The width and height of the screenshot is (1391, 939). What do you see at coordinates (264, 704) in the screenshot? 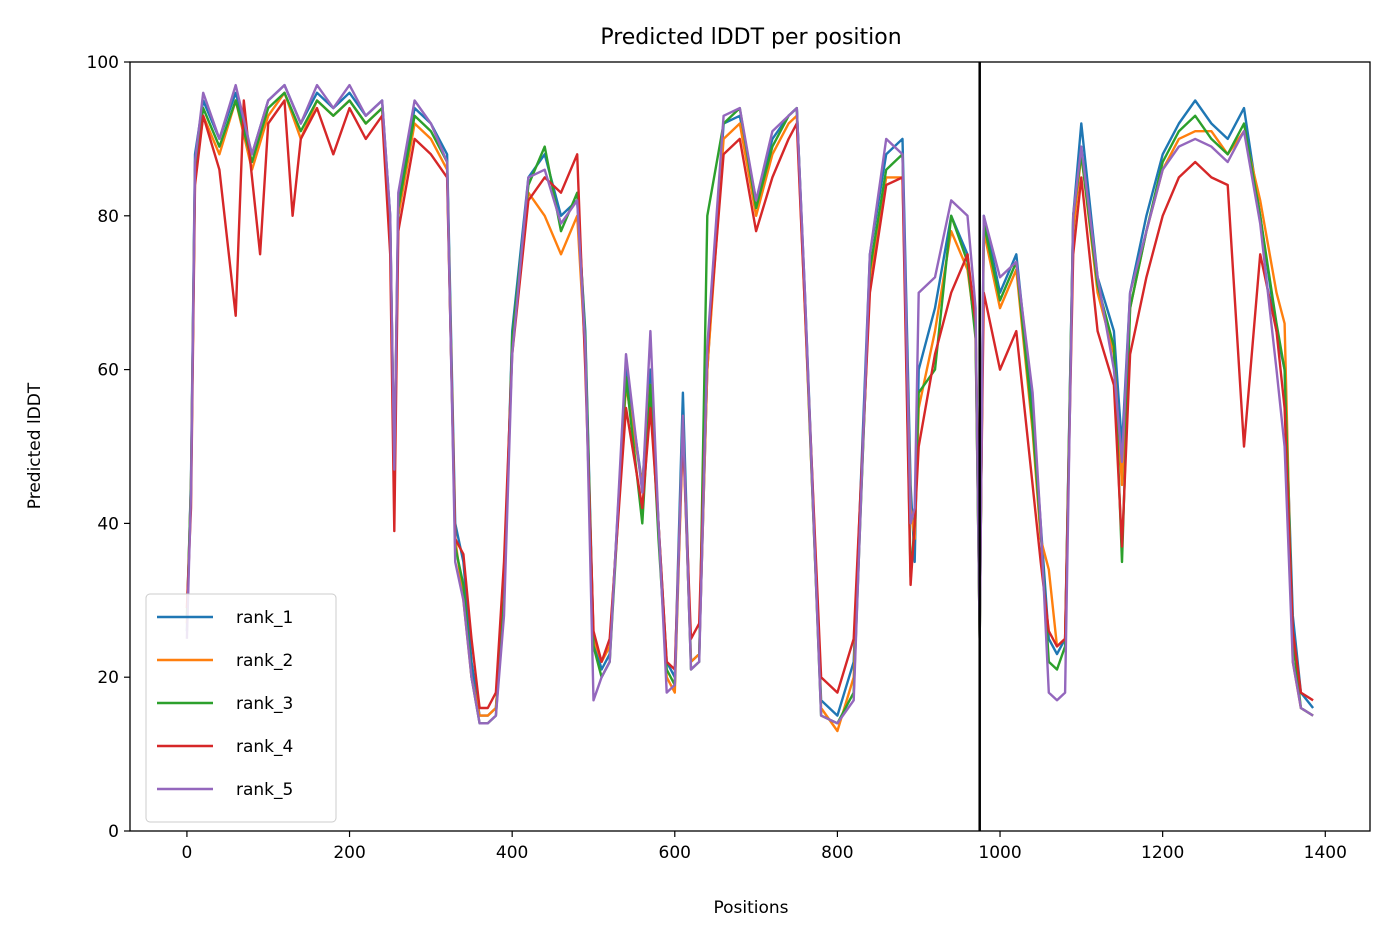
I see `legend-label-rank-3: rank_3` at bounding box center [264, 704].